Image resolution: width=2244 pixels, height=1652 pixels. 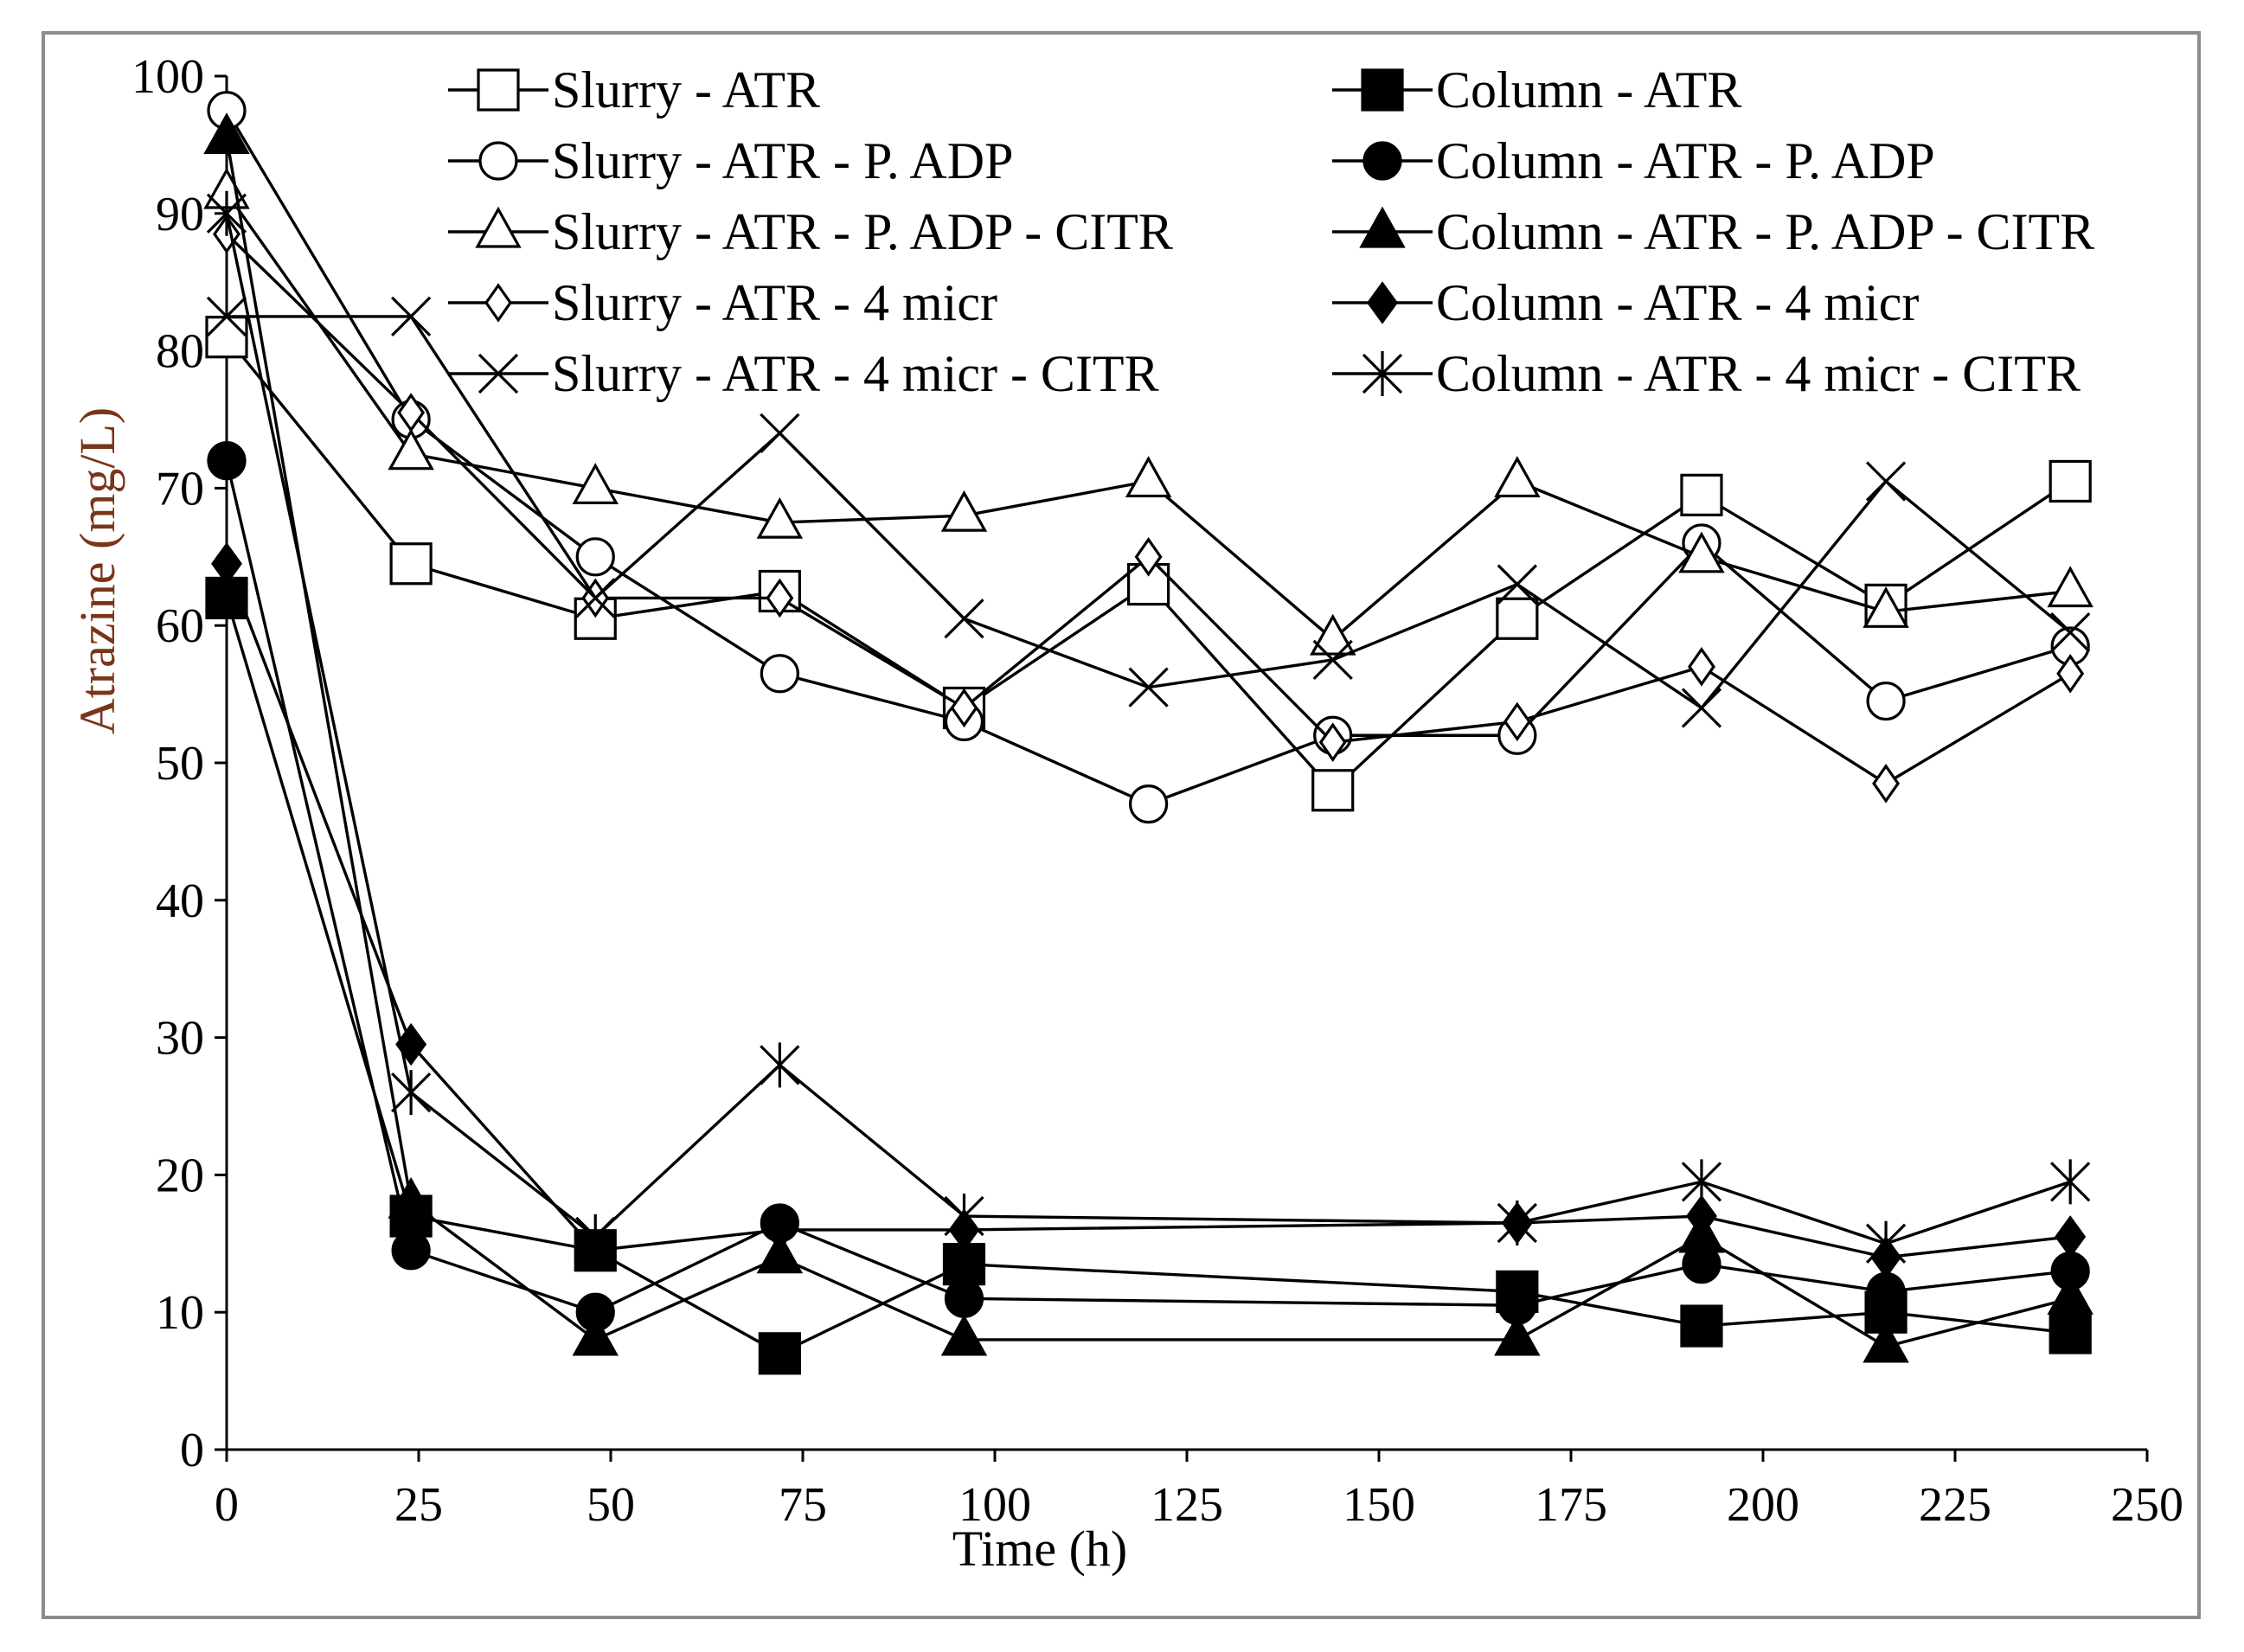 I want to click on legend-item: Column - ATR, so click(x=1536, y=89).